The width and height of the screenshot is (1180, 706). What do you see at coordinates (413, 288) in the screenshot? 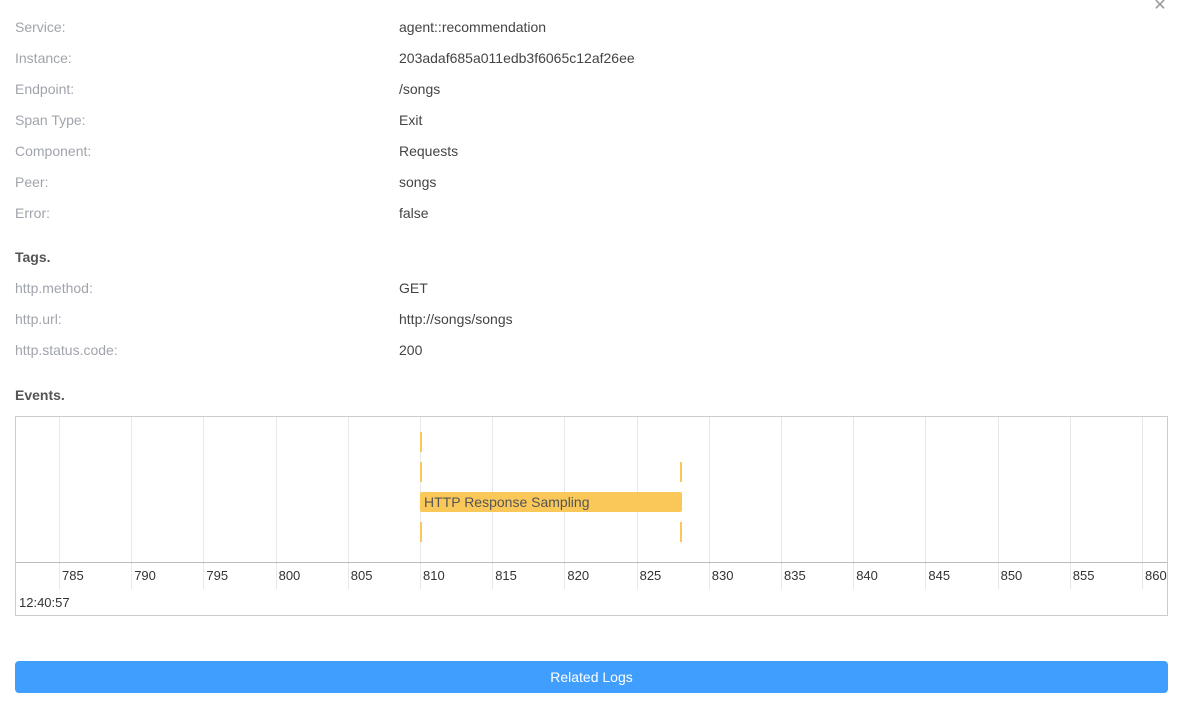
I see `tag-value: GET` at bounding box center [413, 288].